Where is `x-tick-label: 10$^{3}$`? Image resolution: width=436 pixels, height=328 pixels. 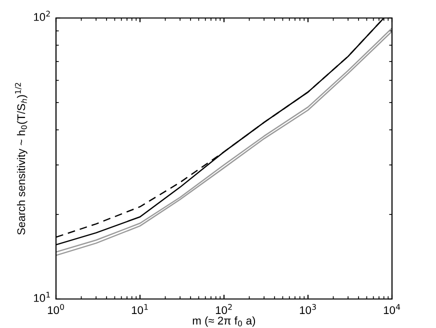 x-tick-label: 10$^{3}$ is located at coordinates (308, 309).